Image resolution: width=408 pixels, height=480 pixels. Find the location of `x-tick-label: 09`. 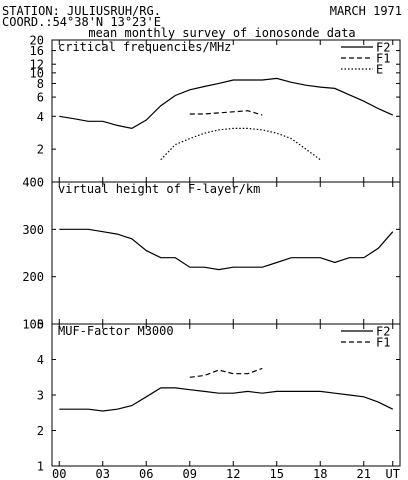

x-tick-label: 09 is located at coordinates (190, 473).